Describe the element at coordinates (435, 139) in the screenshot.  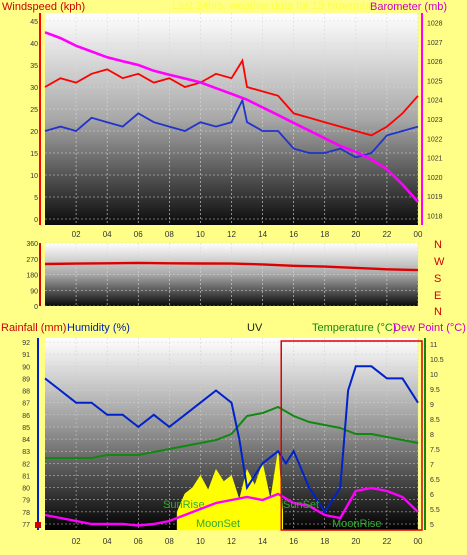
I see `barometer-y-tick-label: 1022` at that location.